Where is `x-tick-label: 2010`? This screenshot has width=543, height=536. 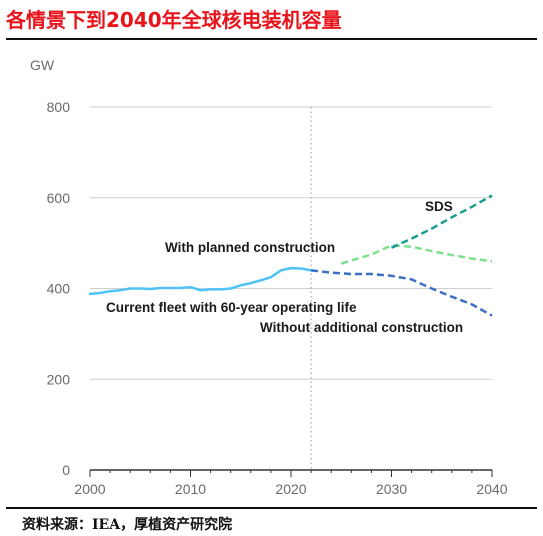 x-tick-label: 2010 is located at coordinates (190, 489).